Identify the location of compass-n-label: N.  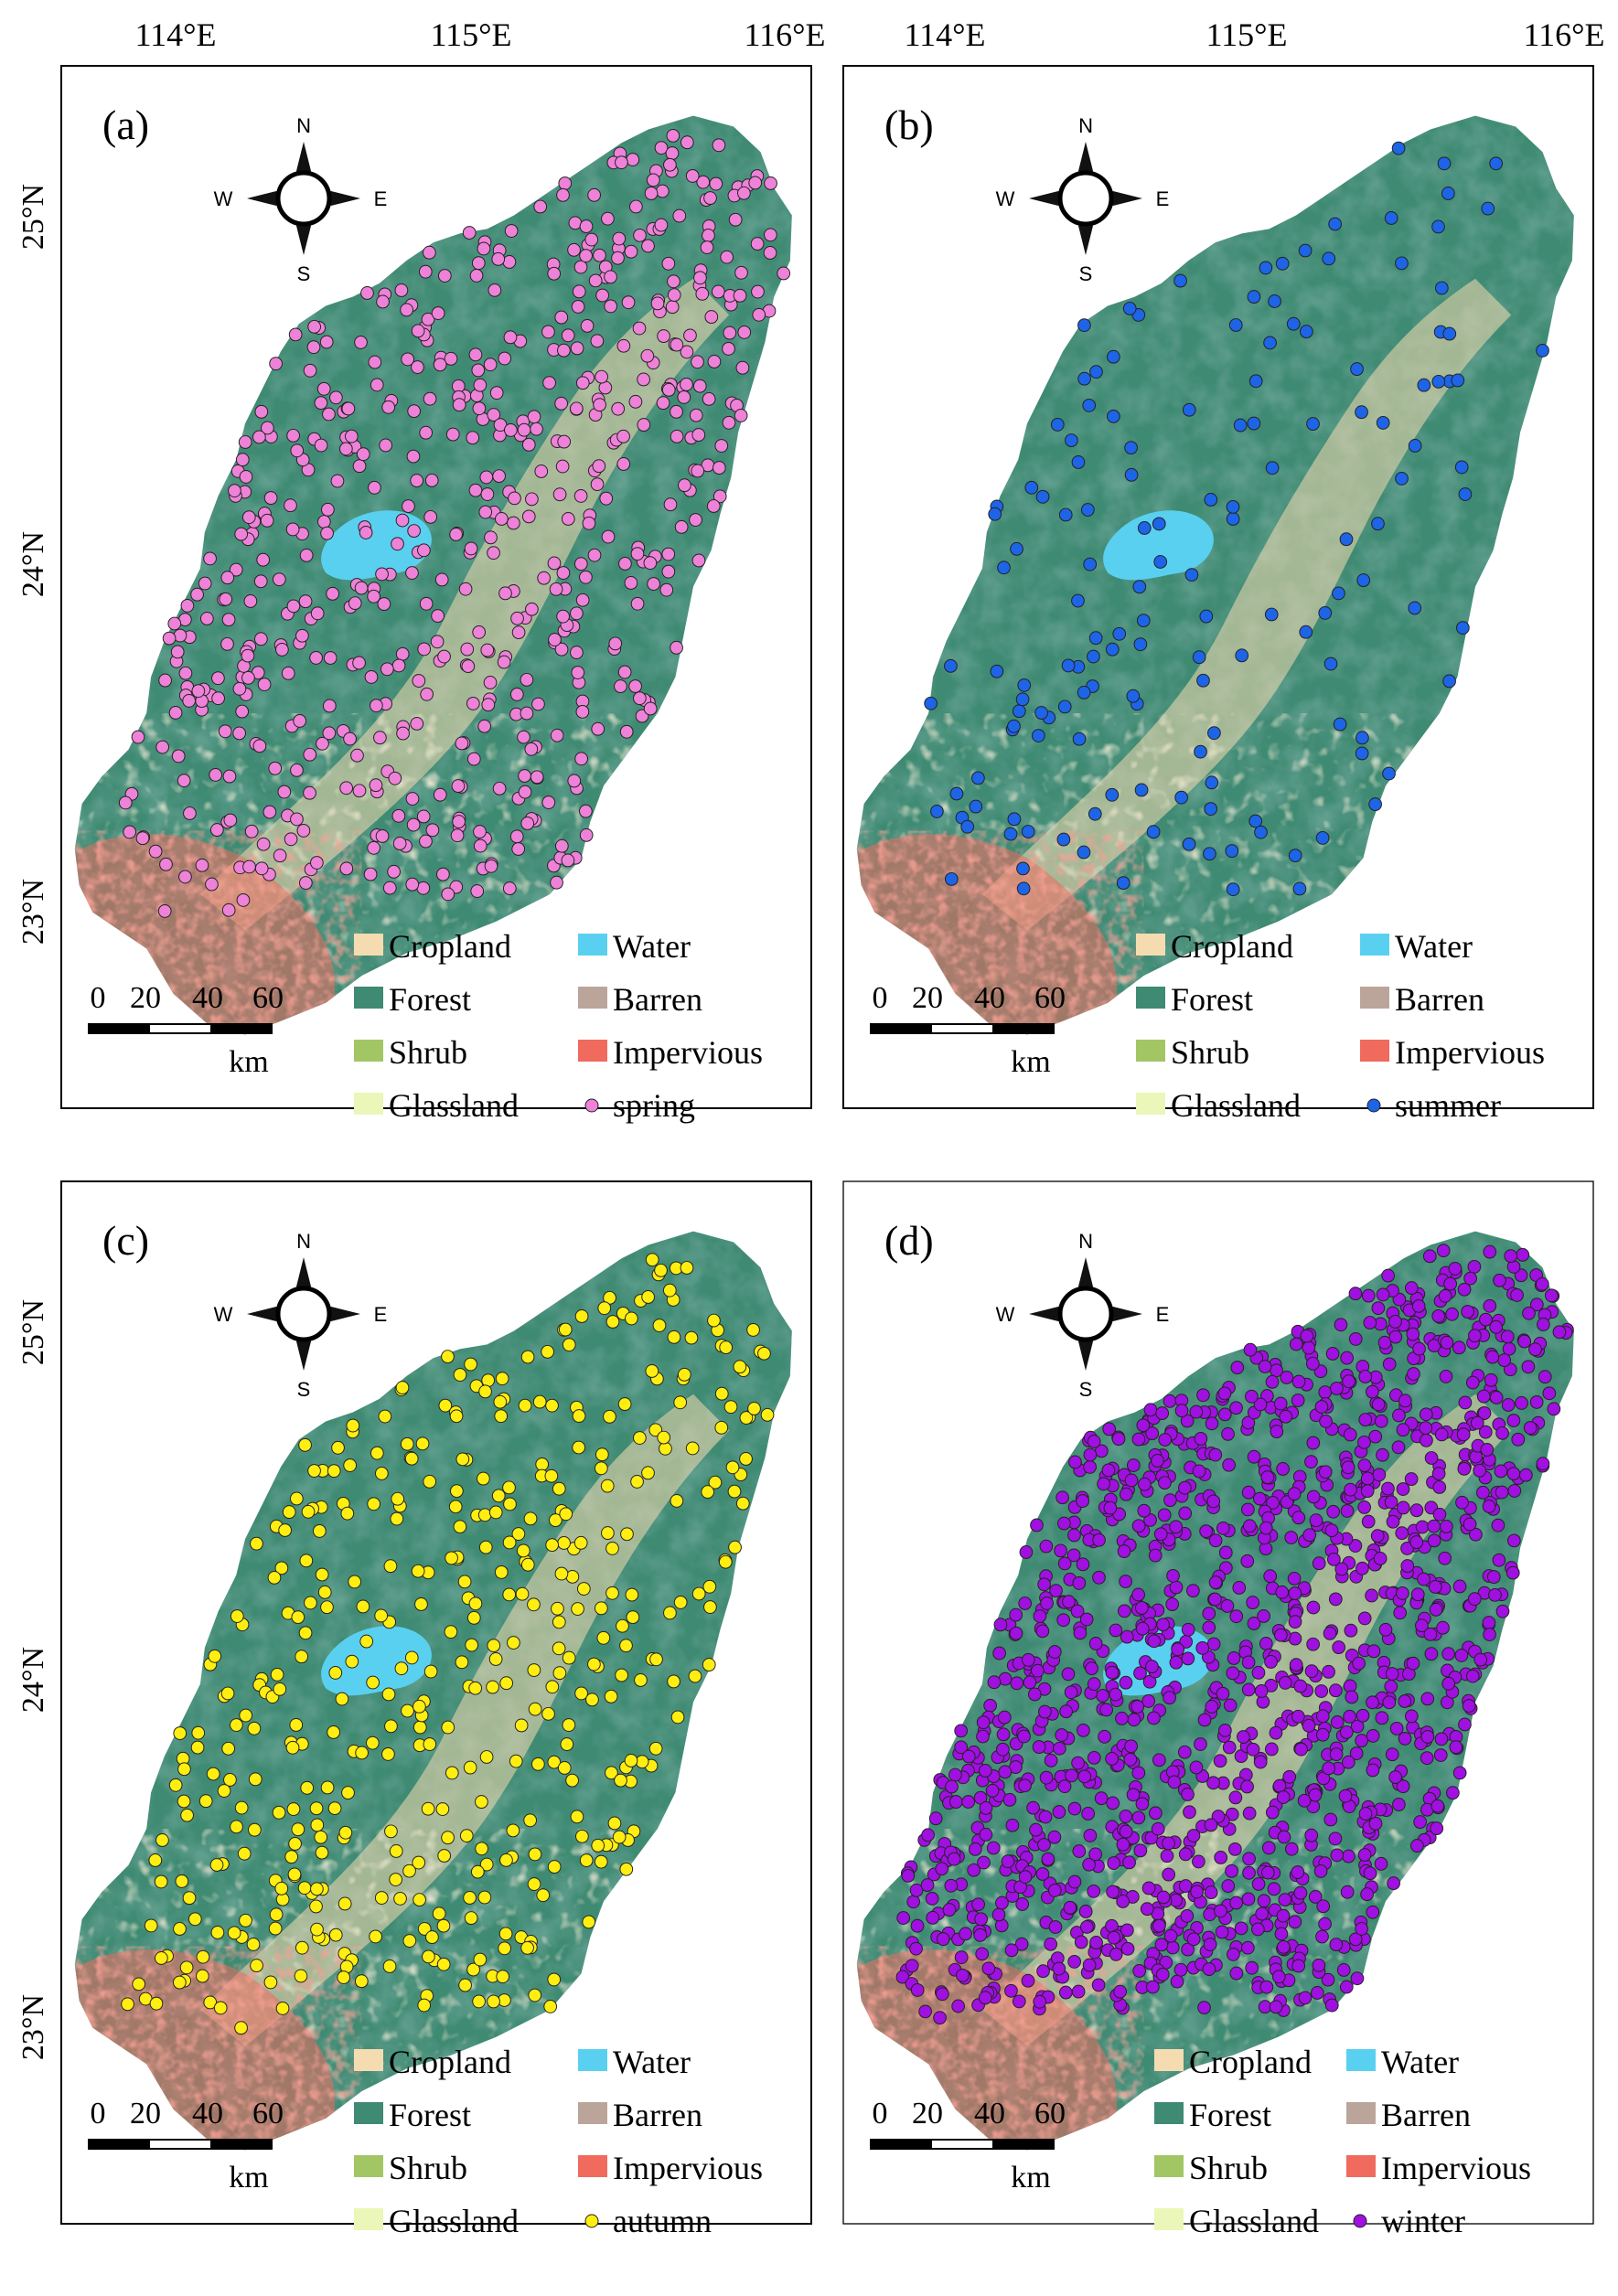
(303, 126).